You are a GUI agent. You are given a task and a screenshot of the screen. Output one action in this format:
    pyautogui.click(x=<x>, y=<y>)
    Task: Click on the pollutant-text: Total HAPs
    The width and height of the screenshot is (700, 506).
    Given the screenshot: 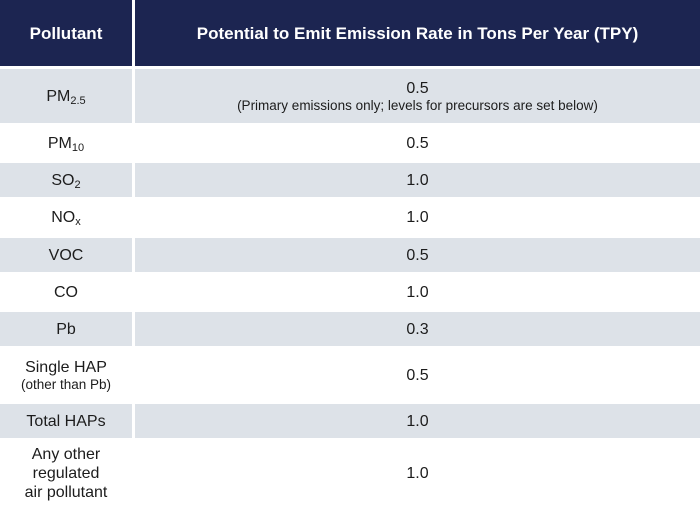 What is the action you would take?
    pyautogui.click(x=66, y=421)
    